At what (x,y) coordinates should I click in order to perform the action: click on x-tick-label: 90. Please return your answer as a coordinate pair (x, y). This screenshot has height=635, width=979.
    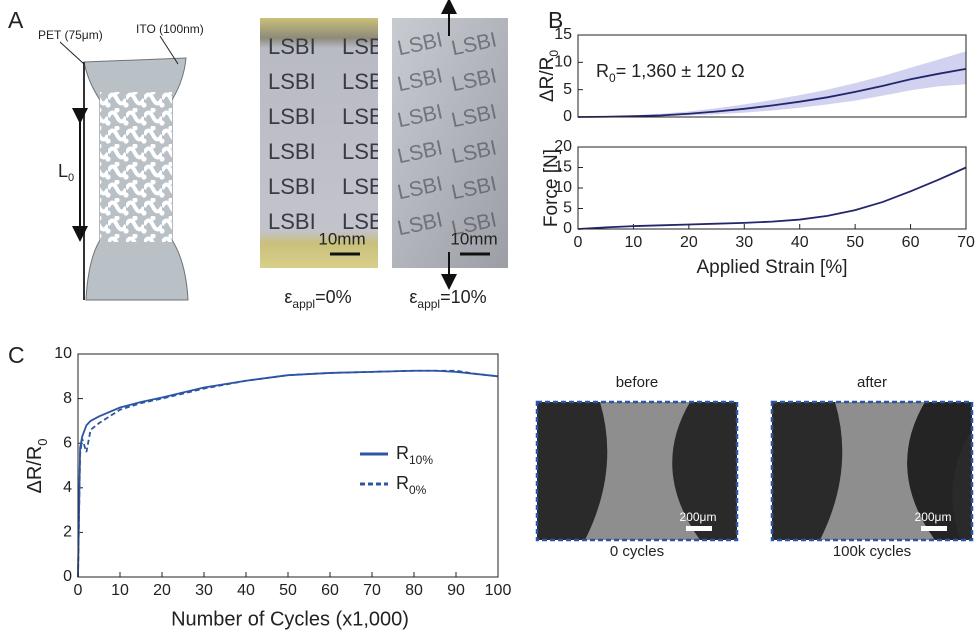
    Looking at the image, I should click on (456, 590).